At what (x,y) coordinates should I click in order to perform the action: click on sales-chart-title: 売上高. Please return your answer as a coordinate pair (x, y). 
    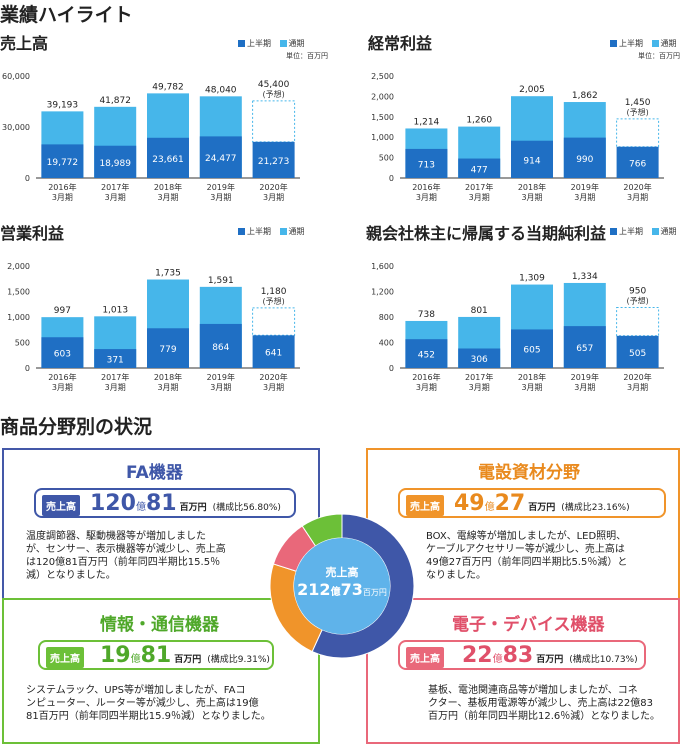
    Looking at the image, I should click on (24, 43).